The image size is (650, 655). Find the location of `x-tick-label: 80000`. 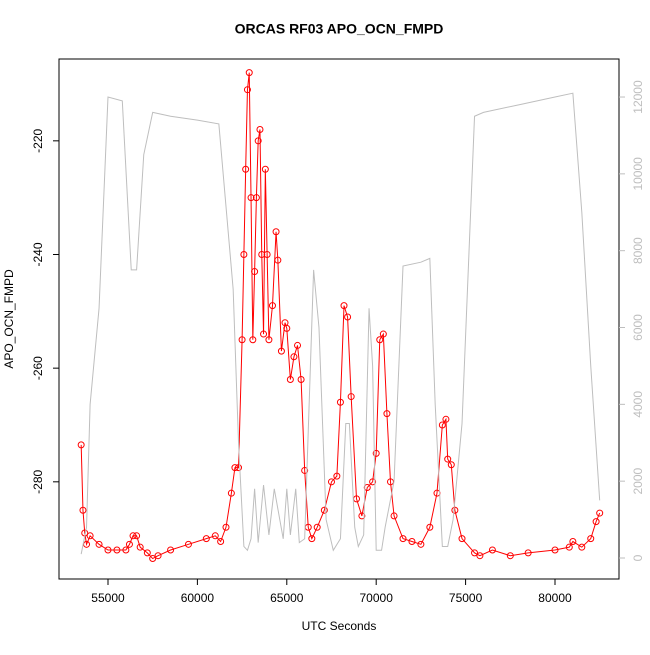

x-tick-label: 80000 is located at coordinates (555, 598).